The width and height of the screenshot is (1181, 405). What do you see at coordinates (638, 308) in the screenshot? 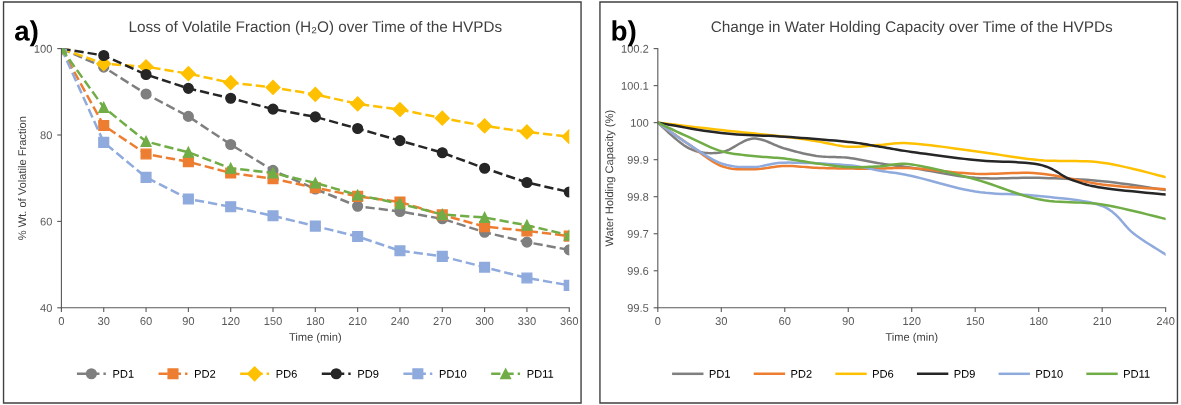
I see `y-tick-label: 99.5` at bounding box center [638, 308].